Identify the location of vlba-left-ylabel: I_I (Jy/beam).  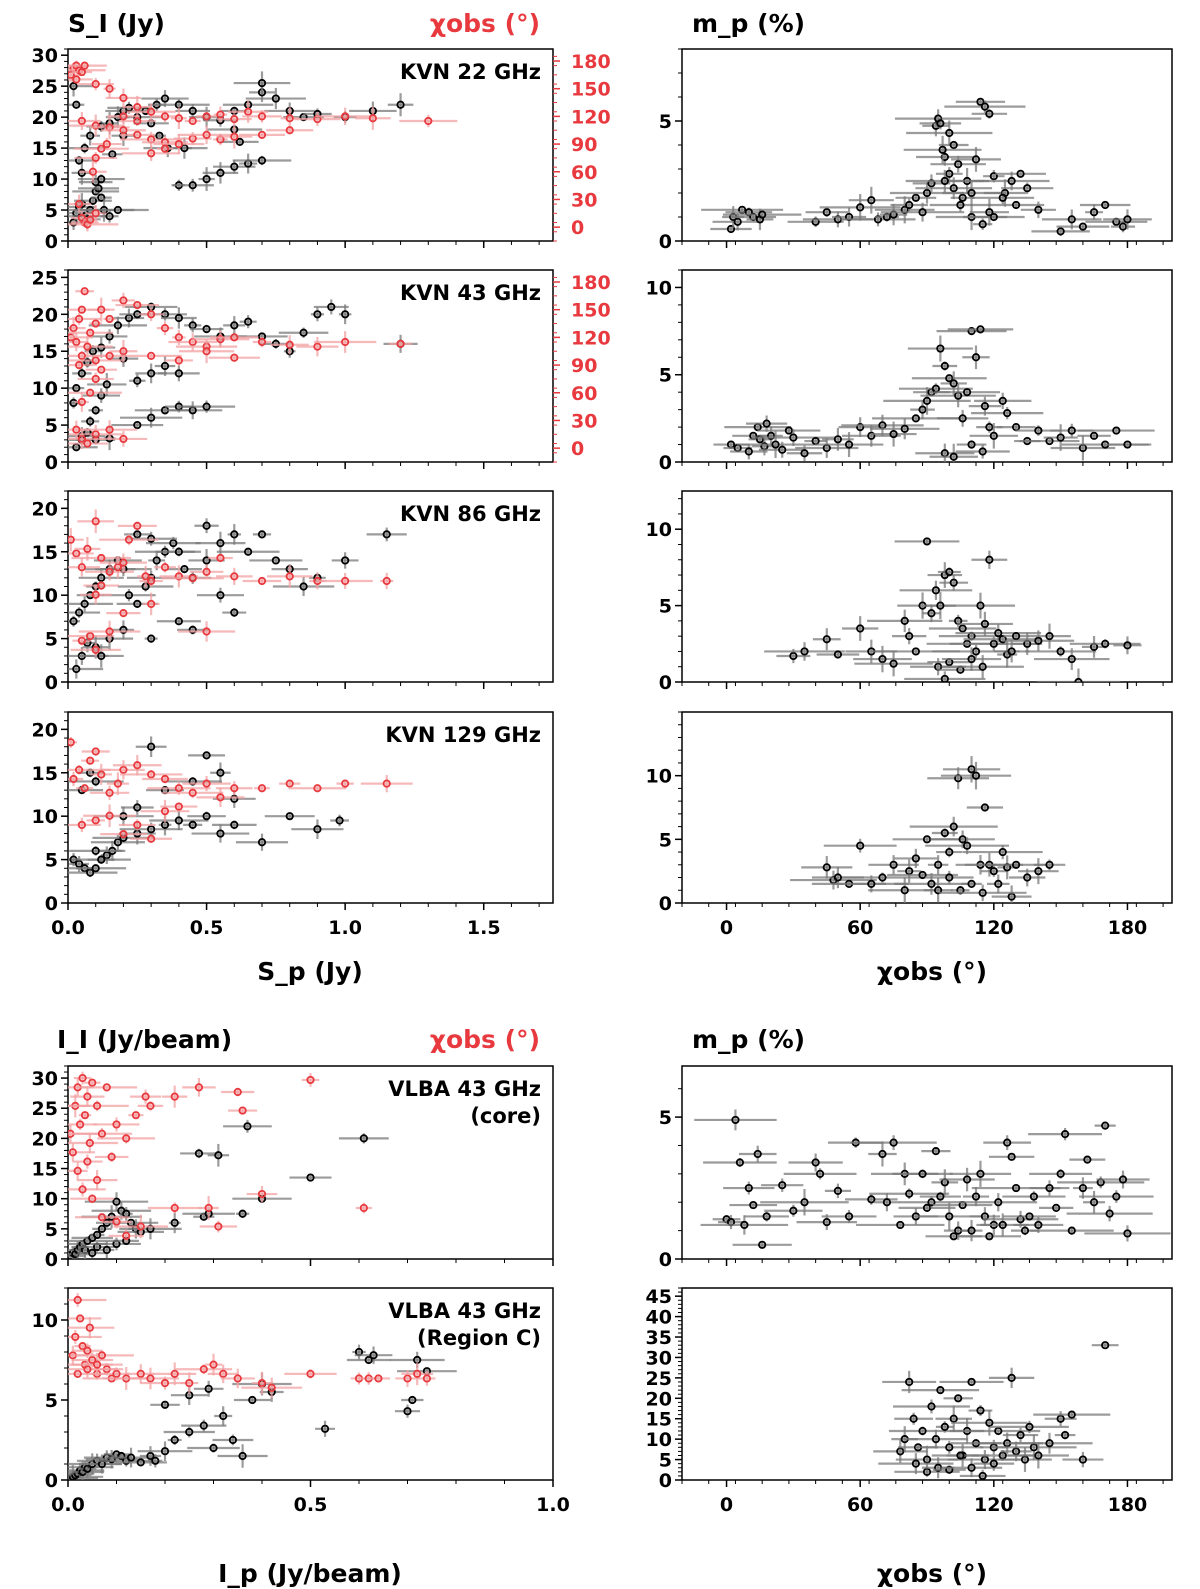
(144, 1039).